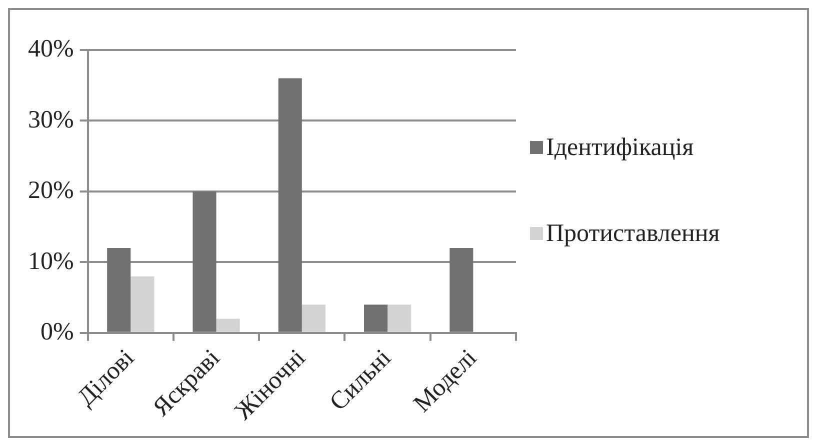  Describe the element at coordinates (51, 261) in the screenshot. I see `y-tick-label: 10%` at that location.